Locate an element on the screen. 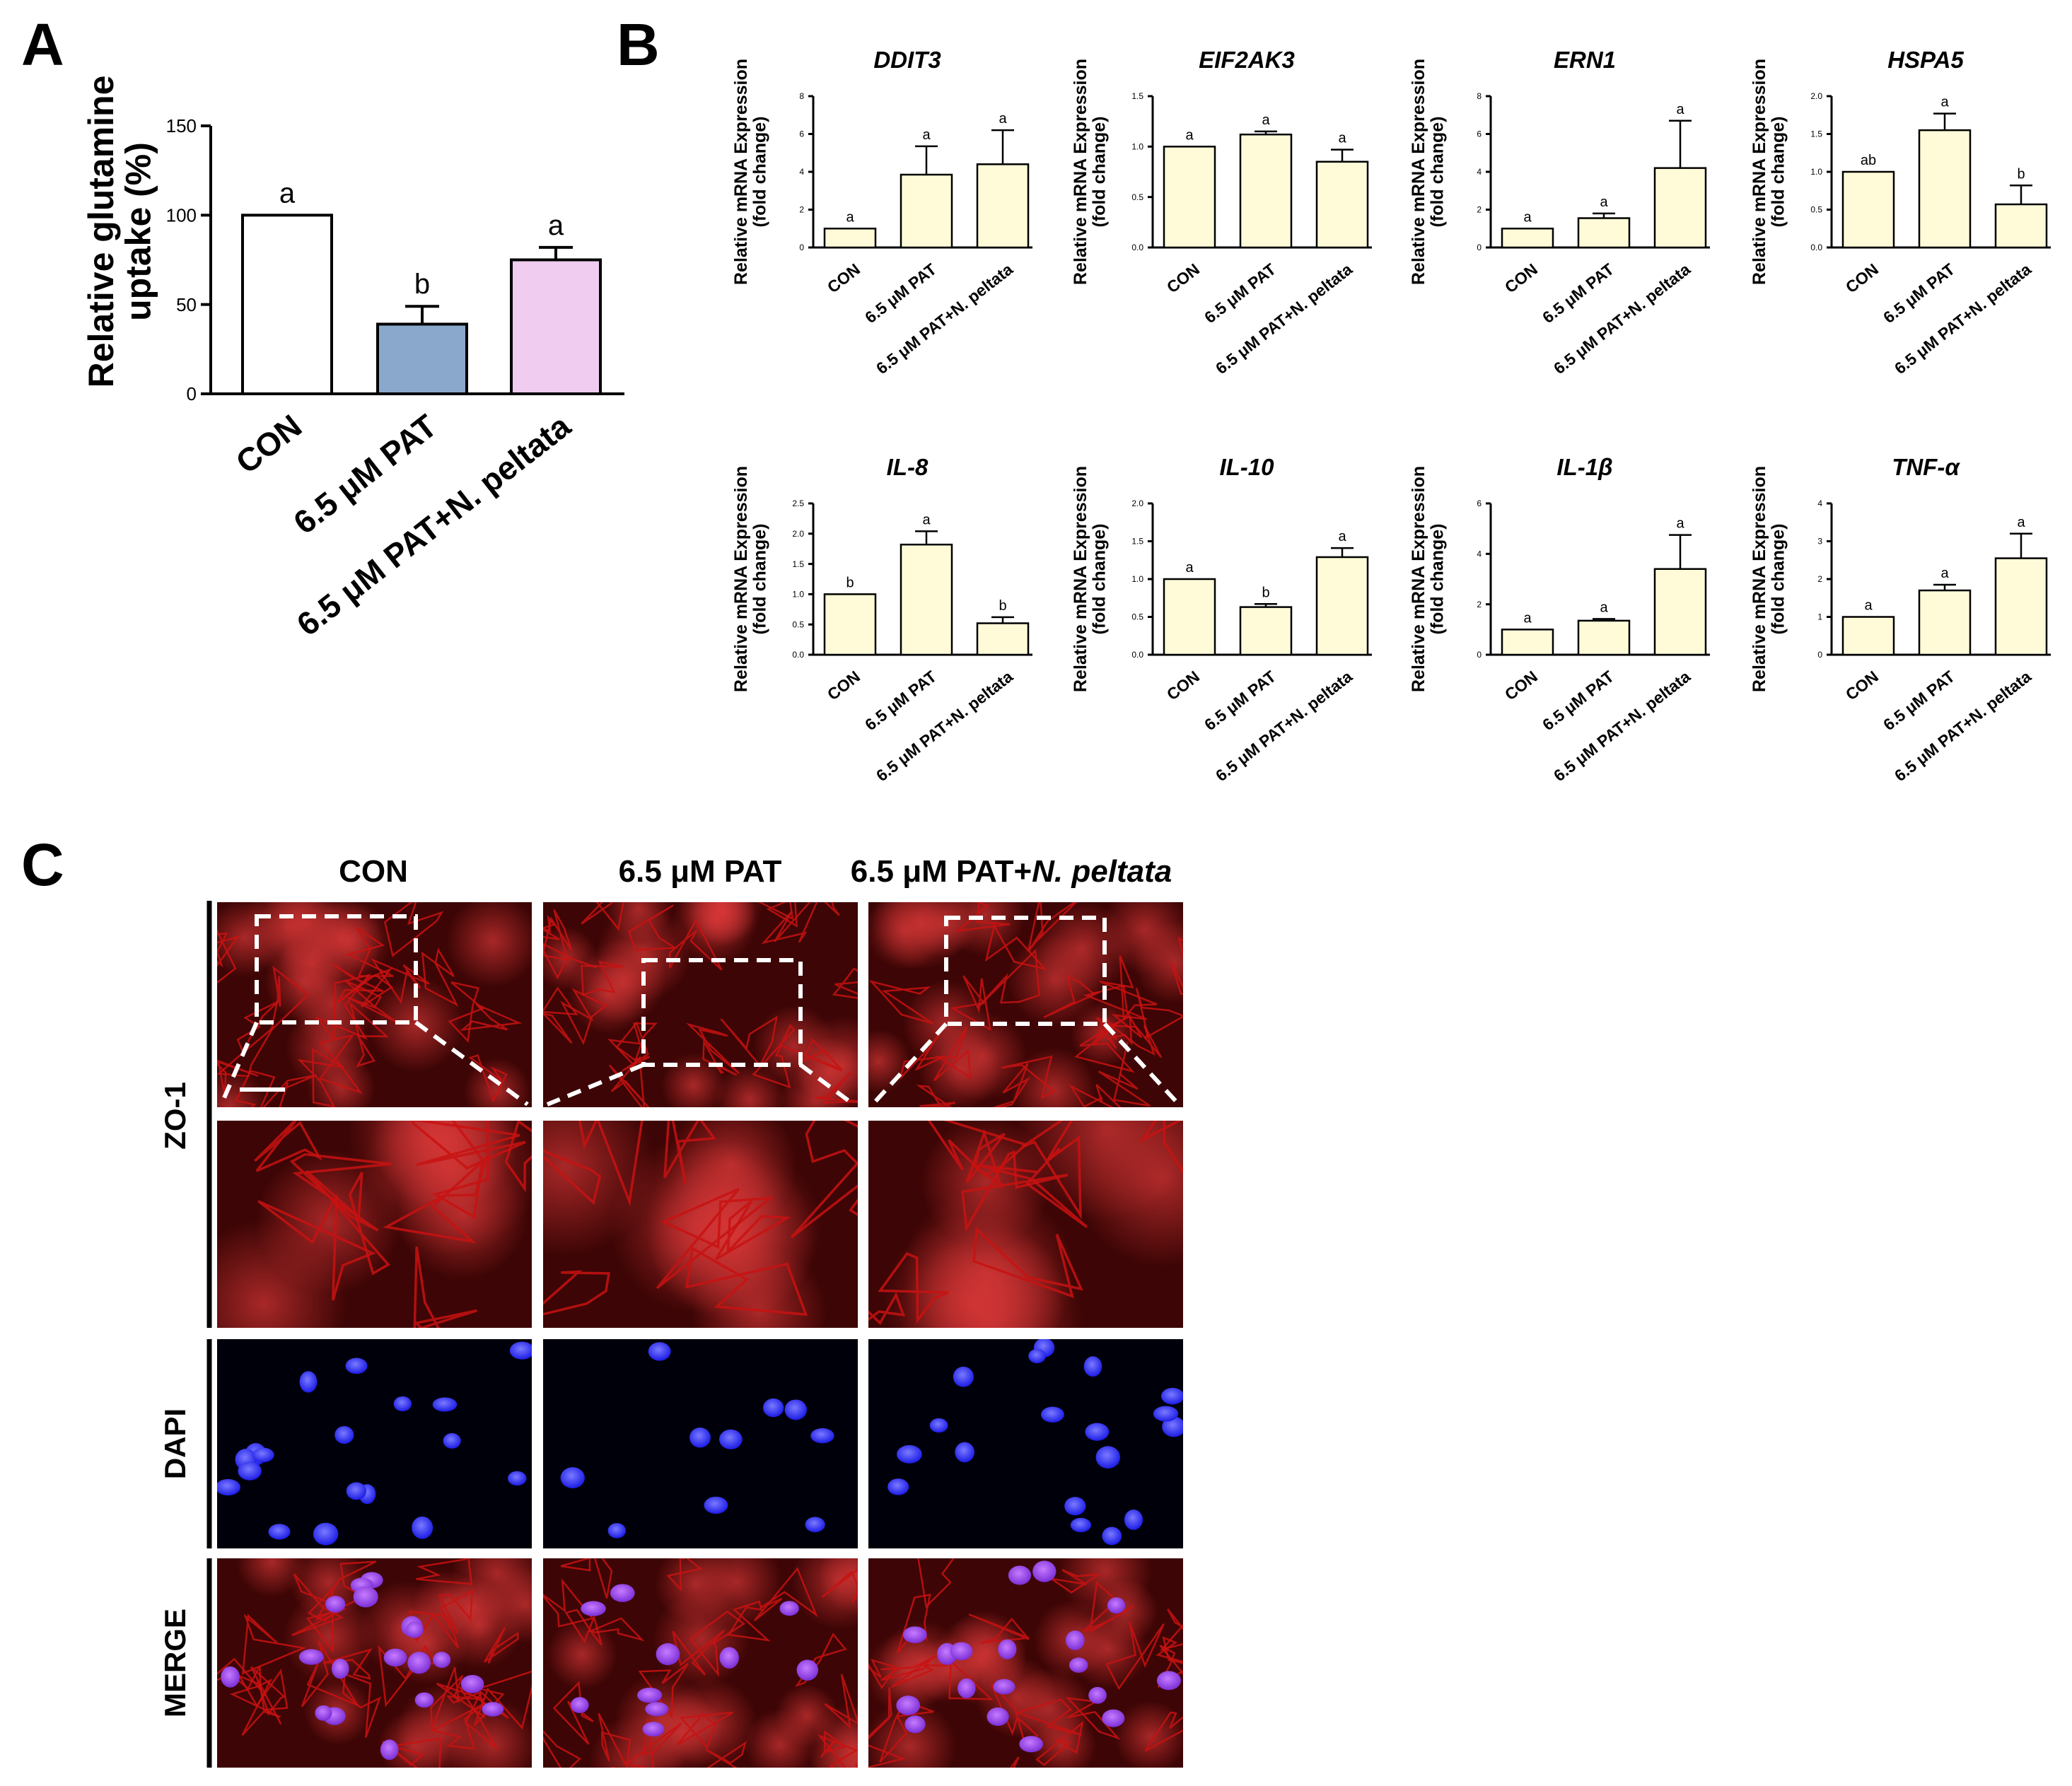  y-tick-label: 0.0 is located at coordinates (1137, 247).